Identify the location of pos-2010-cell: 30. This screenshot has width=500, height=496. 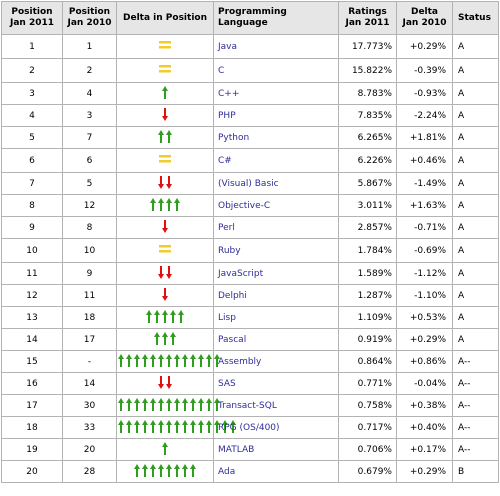
(89, 405).